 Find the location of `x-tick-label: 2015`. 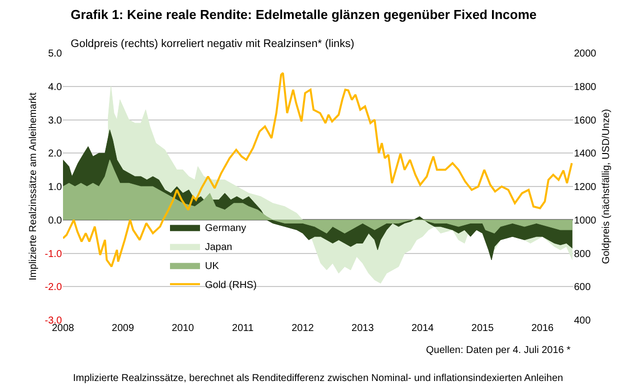

x-tick-label: 2015 is located at coordinates (482, 328).